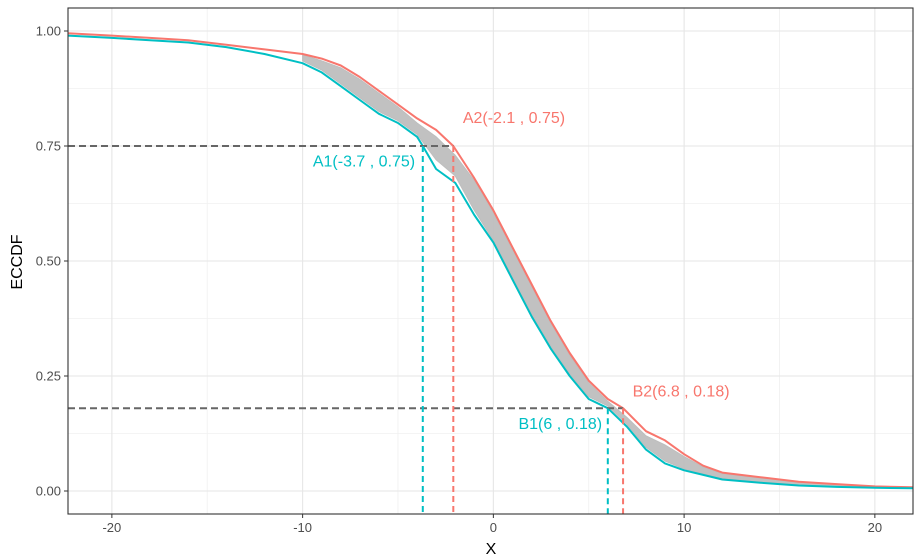 The image size is (914, 559). Describe the element at coordinates (48, 376) in the screenshot. I see `y-tick-label: 0.25` at that location.